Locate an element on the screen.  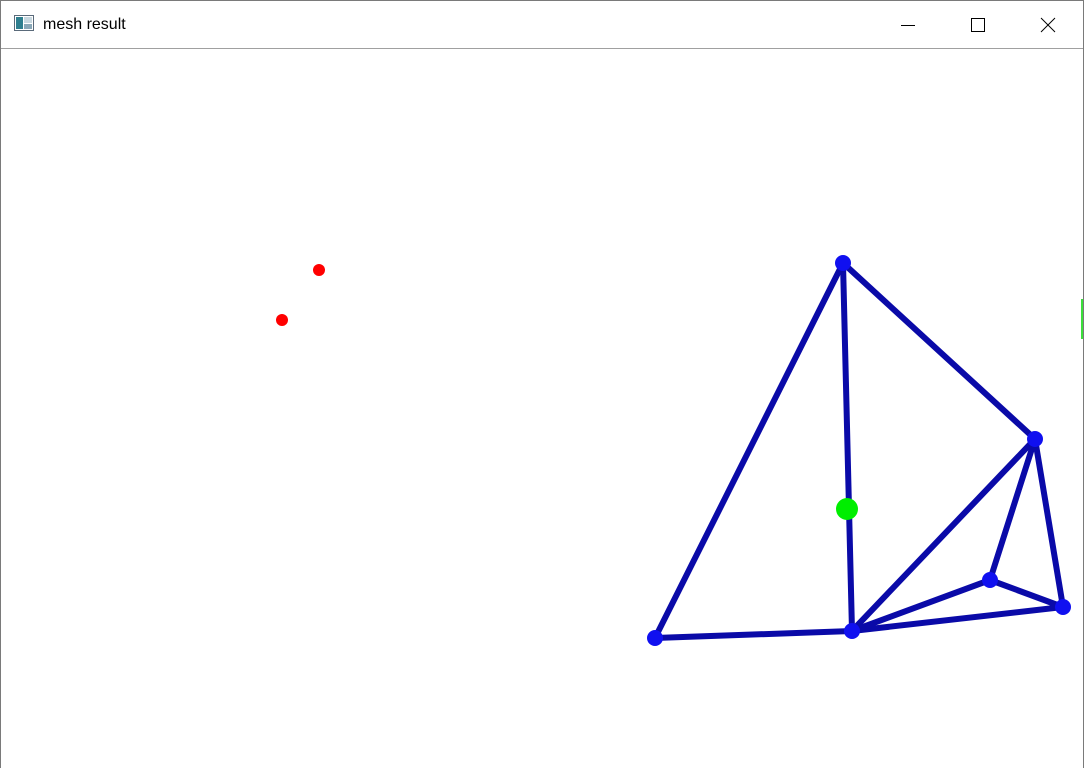
close-button is located at coordinates (1048, 24).